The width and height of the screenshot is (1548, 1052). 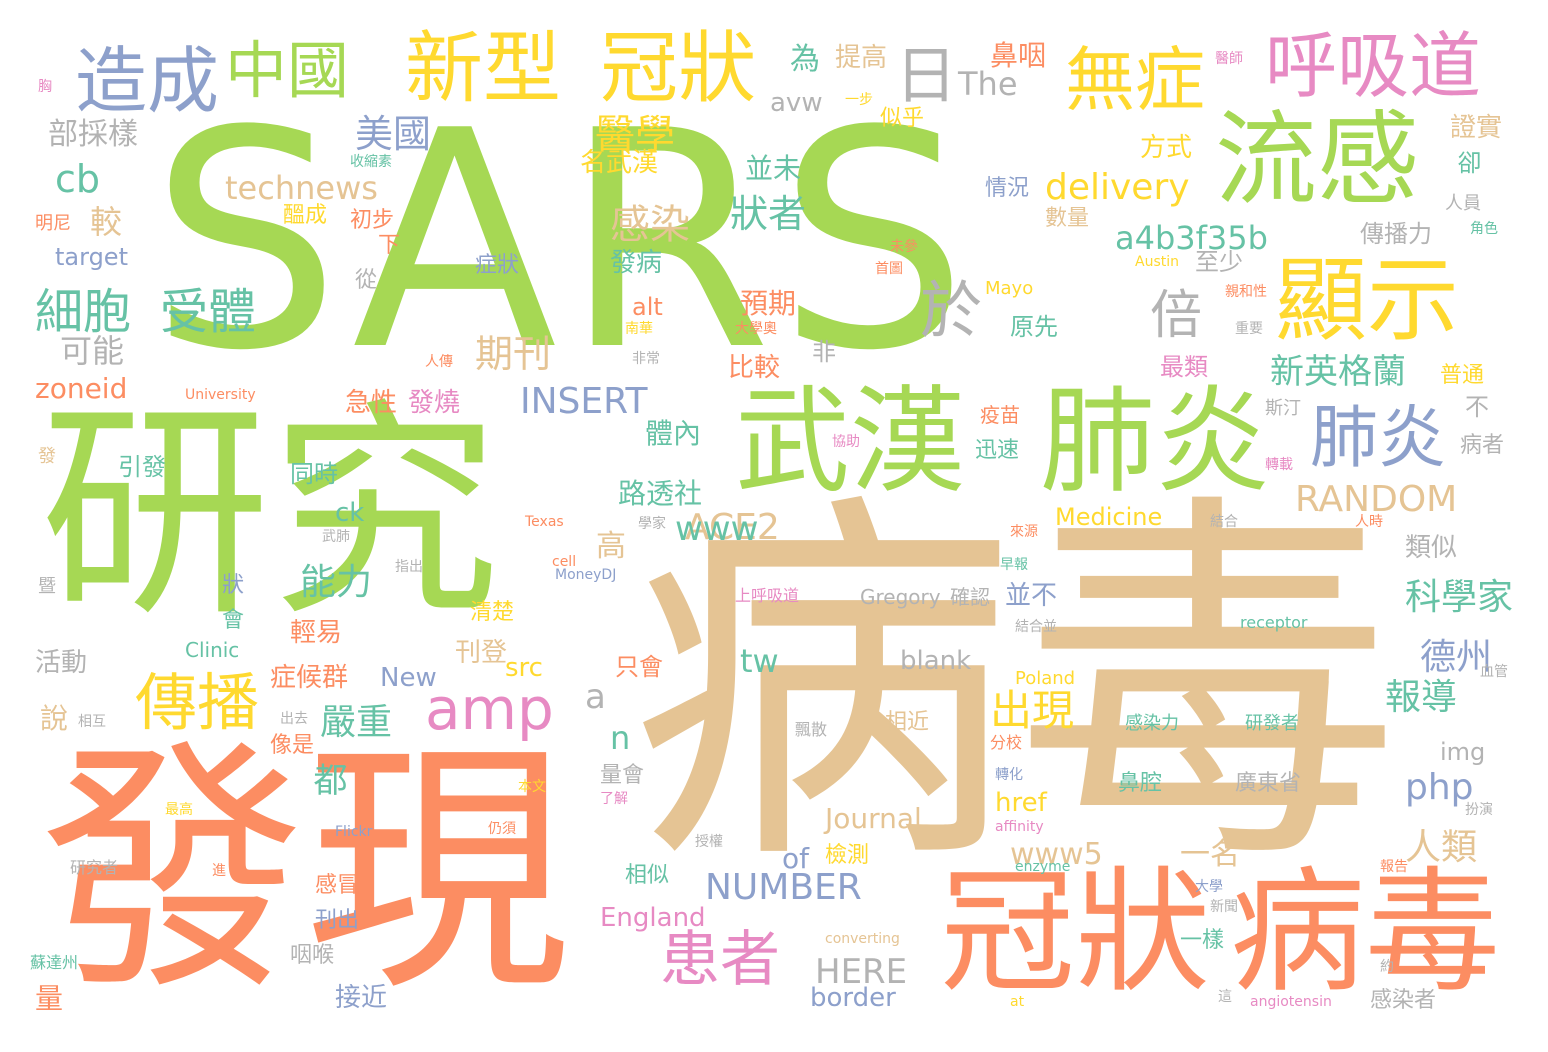 I want to click on cloud-word: amp, so click(x=489, y=709).